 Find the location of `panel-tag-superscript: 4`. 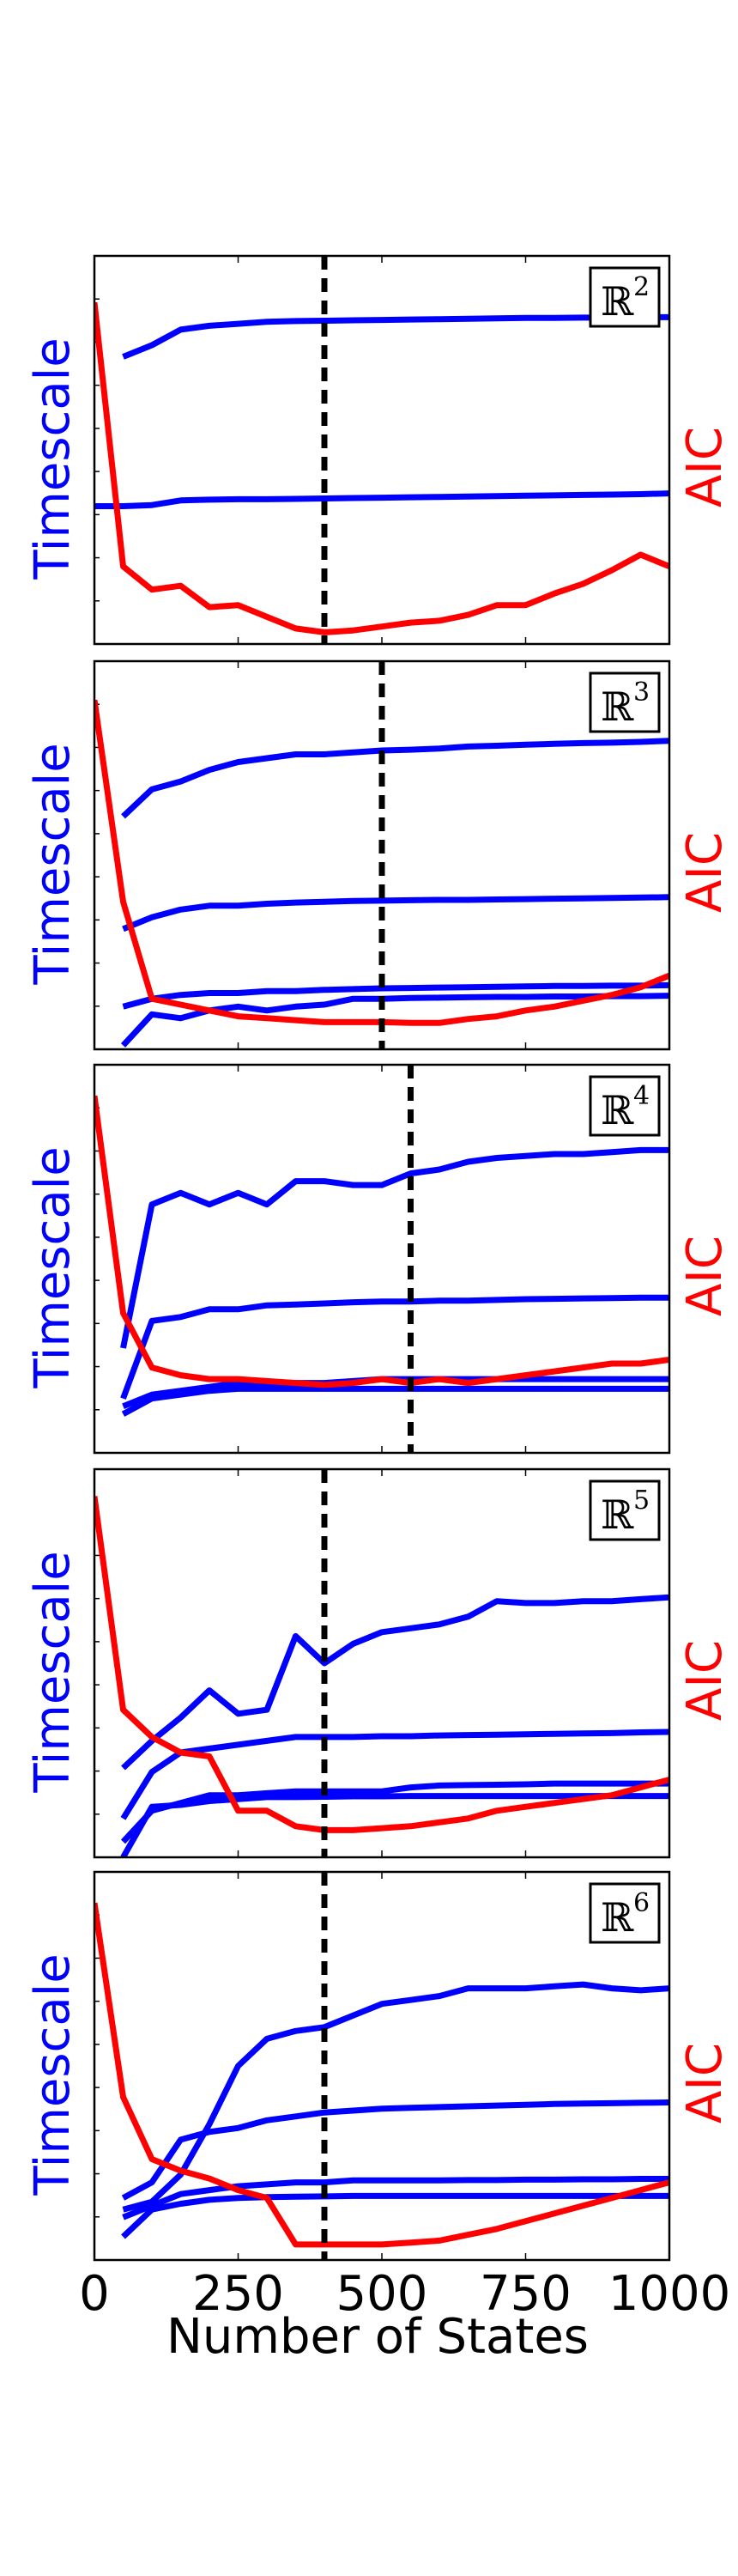

panel-tag-superscript: 4 is located at coordinates (641, 1096).